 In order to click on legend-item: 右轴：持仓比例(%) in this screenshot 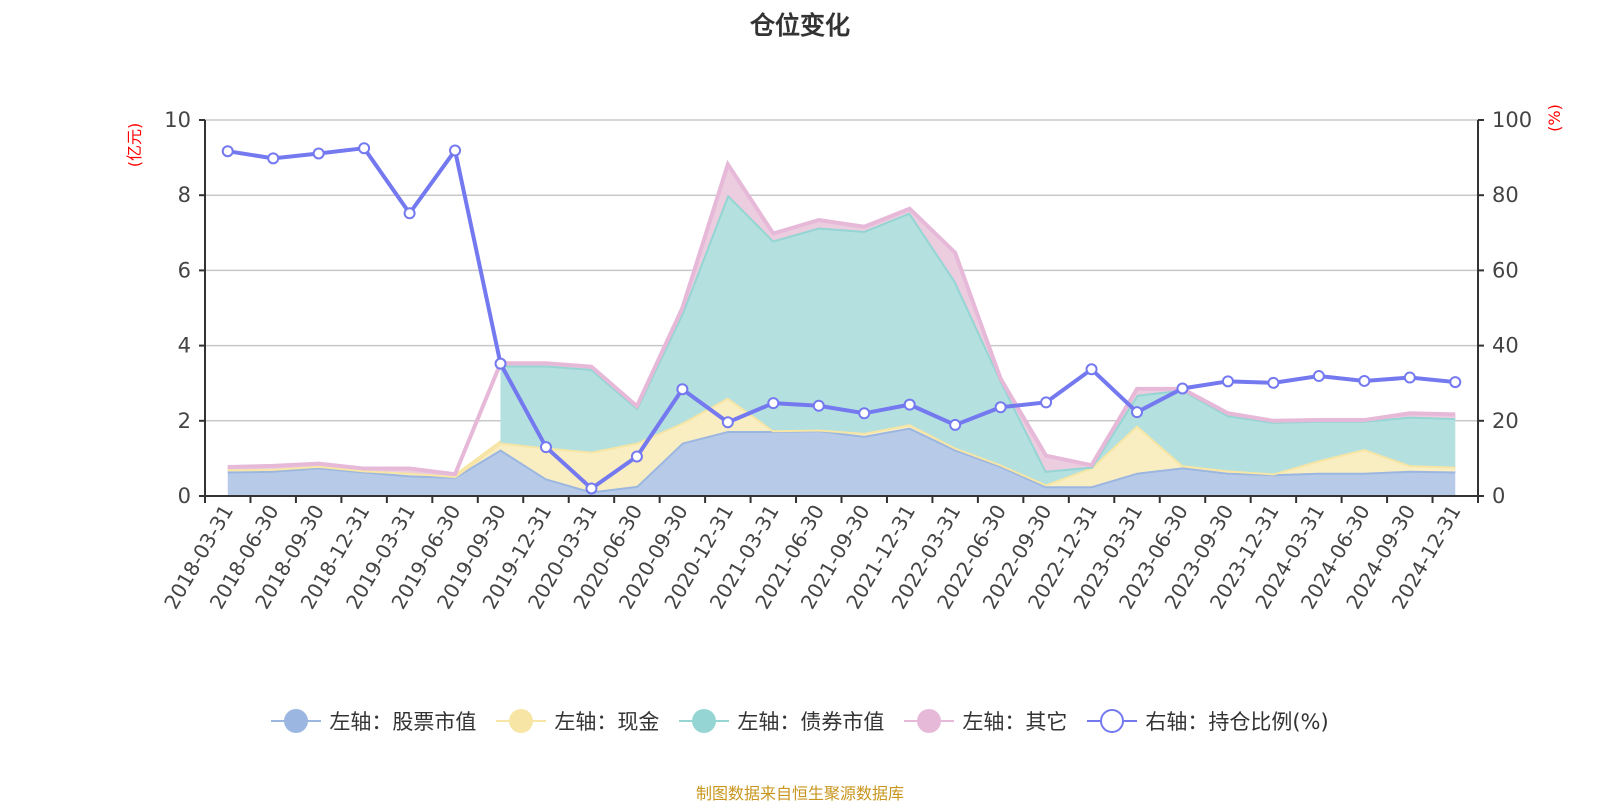, I will do `click(1208, 721)`.